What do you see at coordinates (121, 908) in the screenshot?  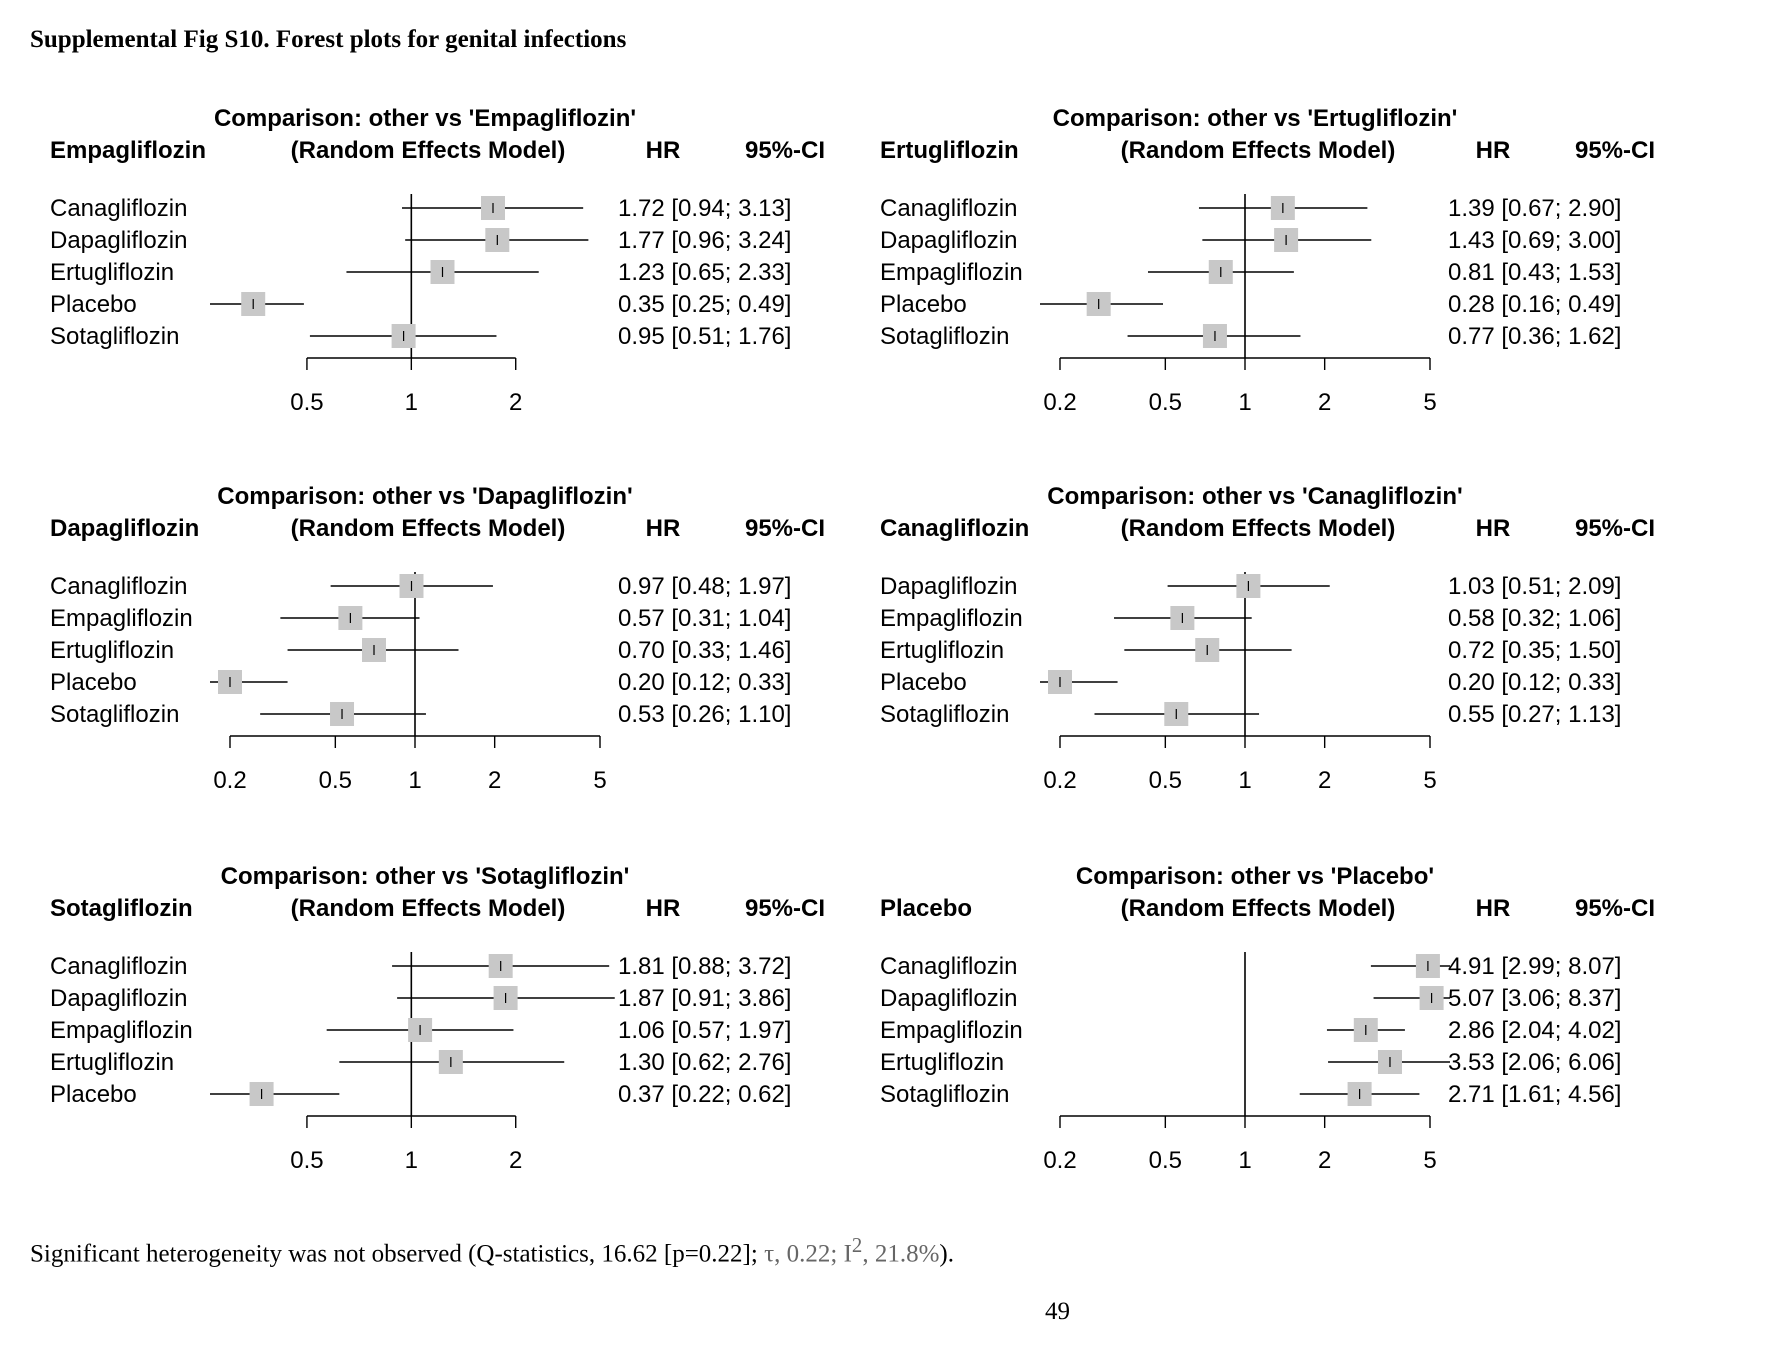 I see `reference-header: Sotagliflozin` at bounding box center [121, 908].